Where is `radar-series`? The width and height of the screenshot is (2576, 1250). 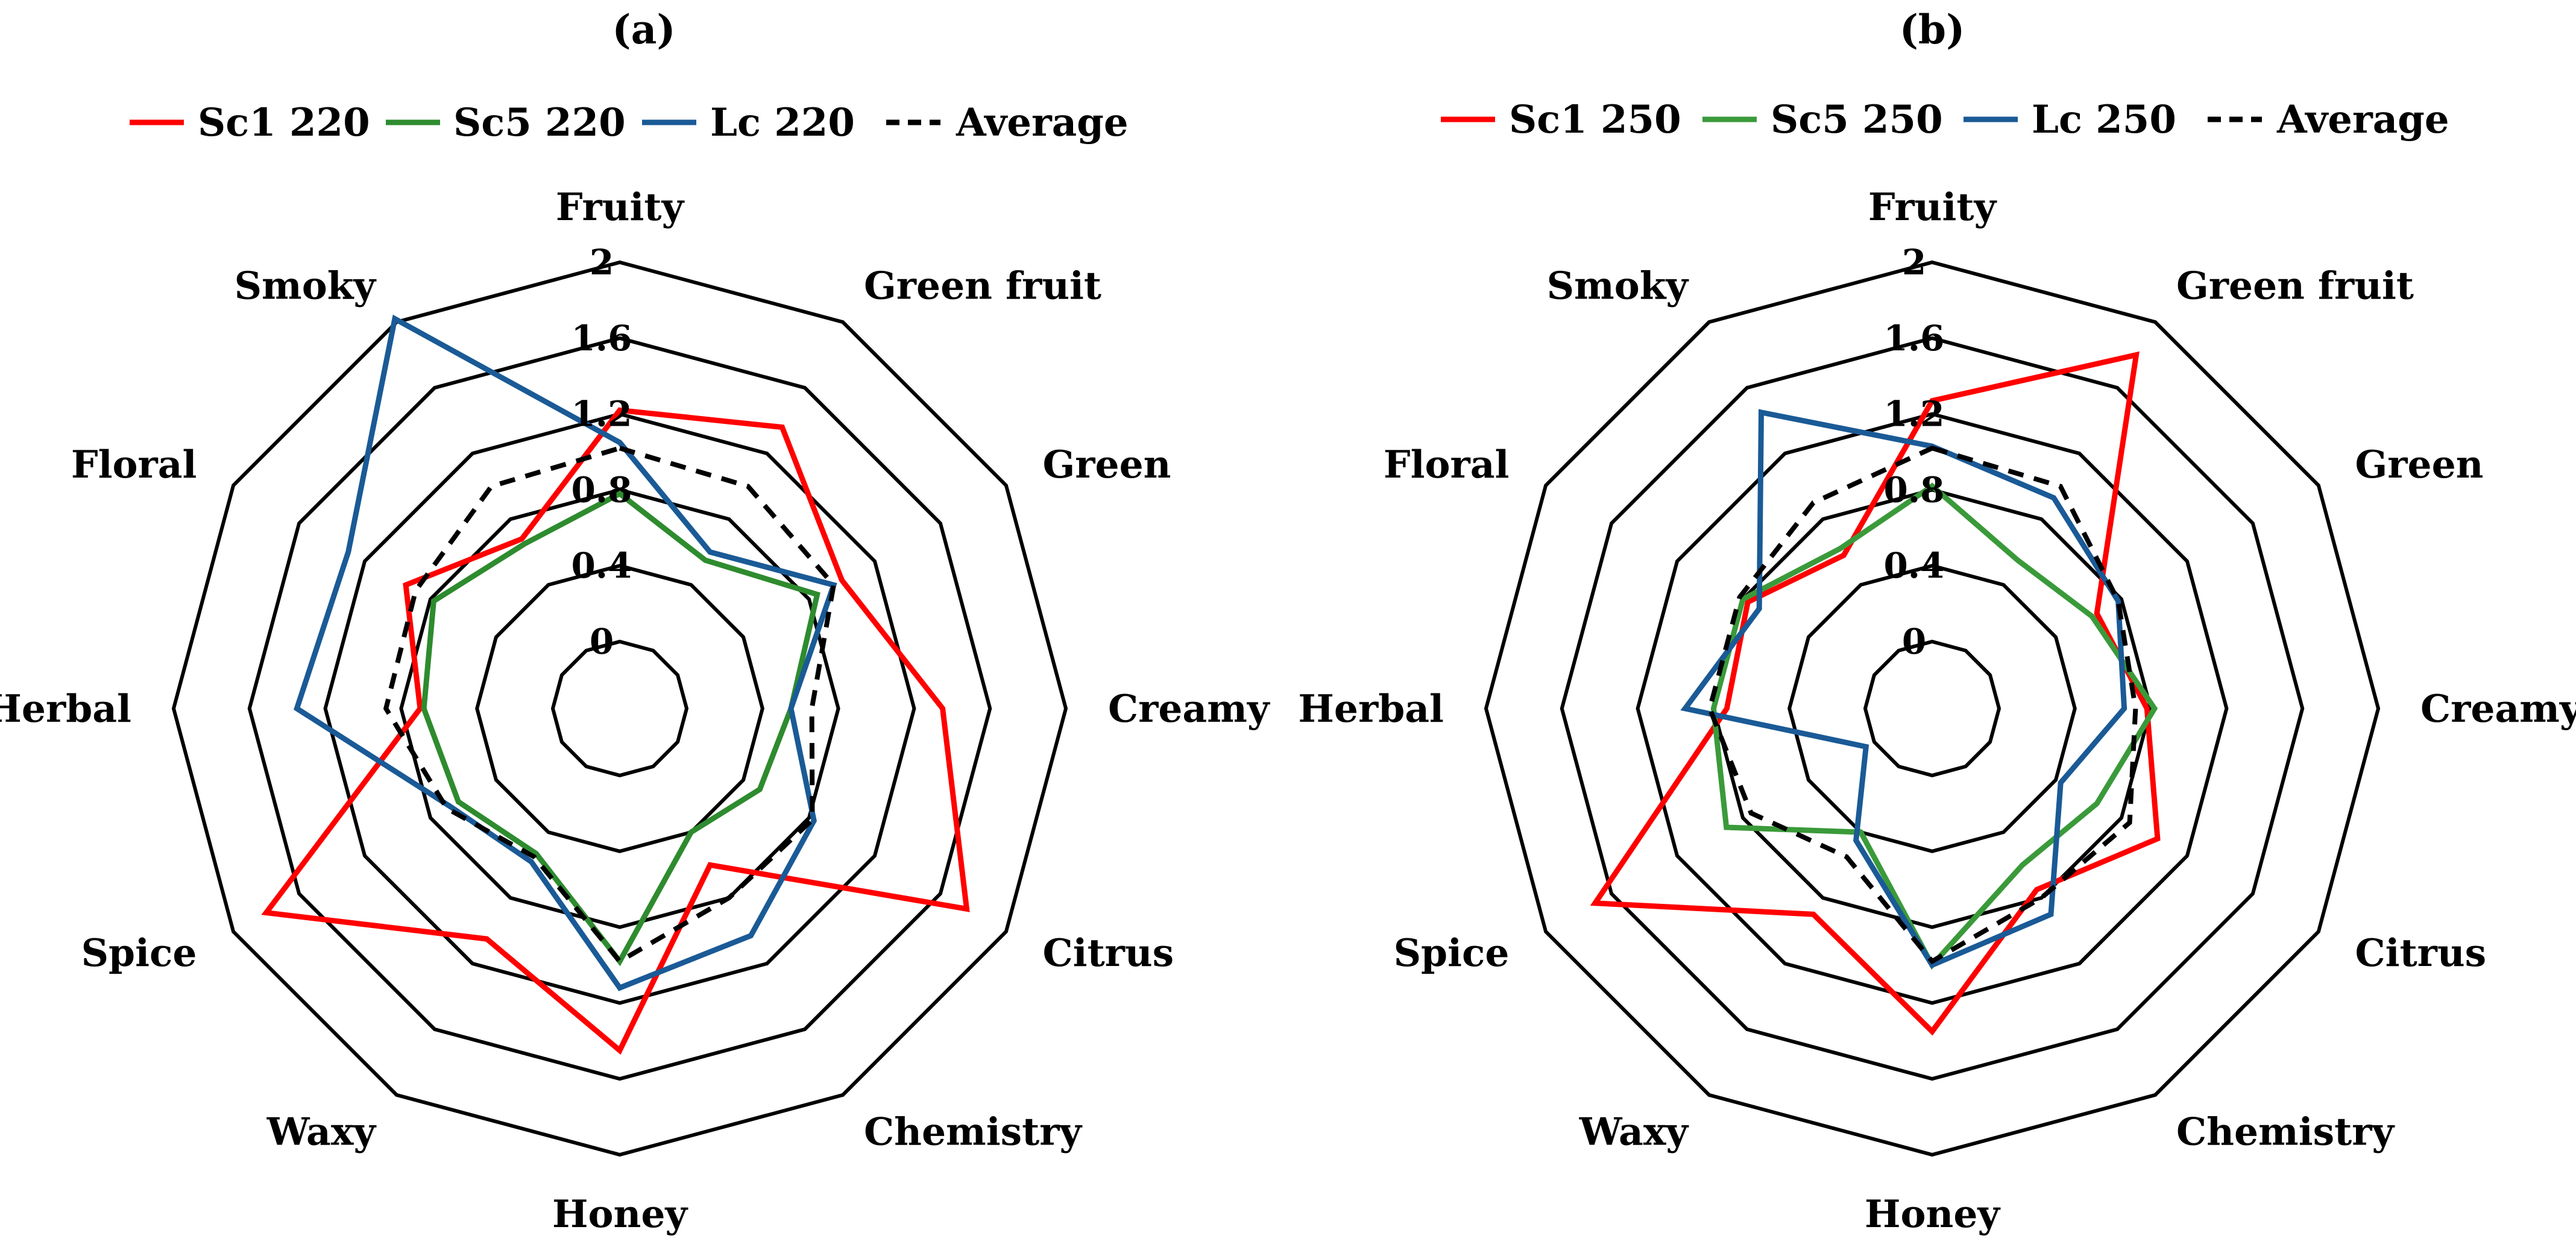 radar-series is located at coordinates (1875, 693).